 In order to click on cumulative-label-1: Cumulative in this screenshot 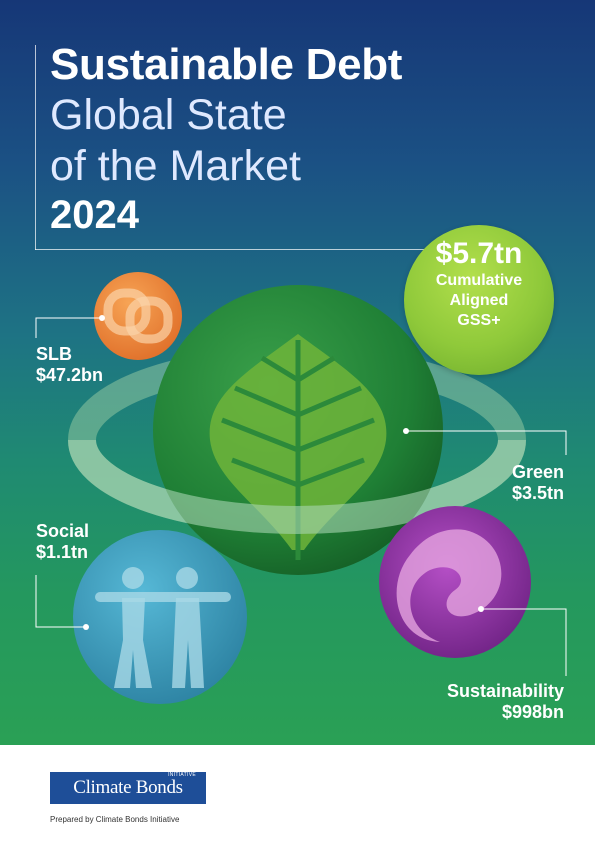, I will do `click(479, 280)`.